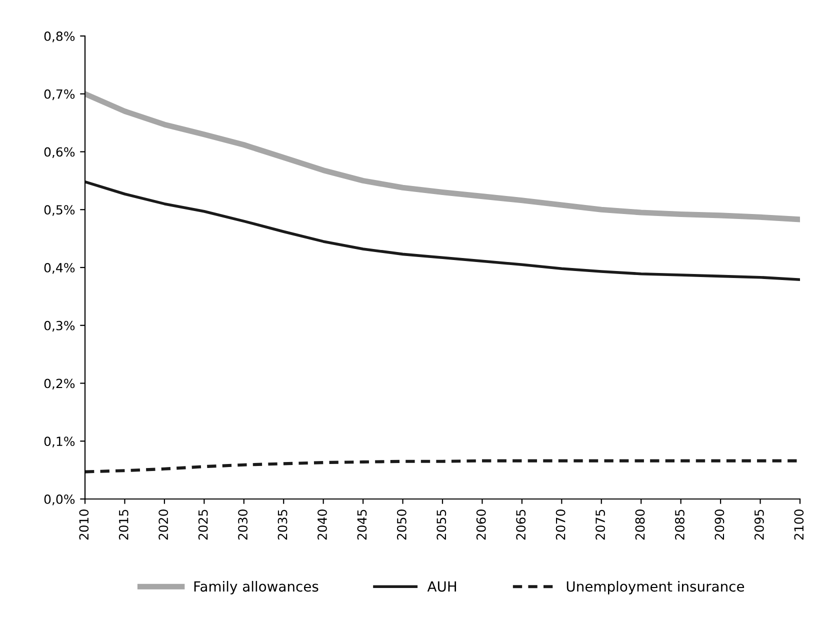 This screenshot has width=827, height=625. I want to click on x-tick-label: 2020, so click(163, 525).